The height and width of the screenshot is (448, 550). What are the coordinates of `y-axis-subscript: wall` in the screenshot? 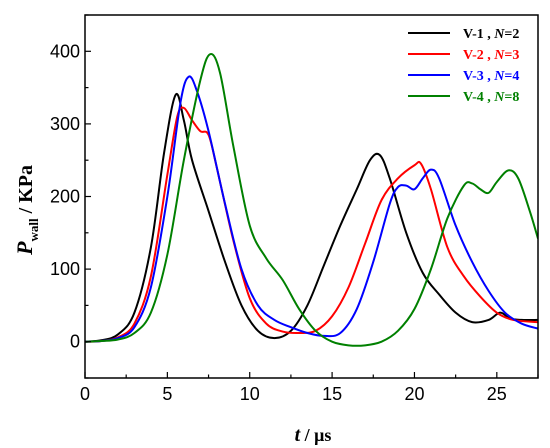 It's located at (33, 230).